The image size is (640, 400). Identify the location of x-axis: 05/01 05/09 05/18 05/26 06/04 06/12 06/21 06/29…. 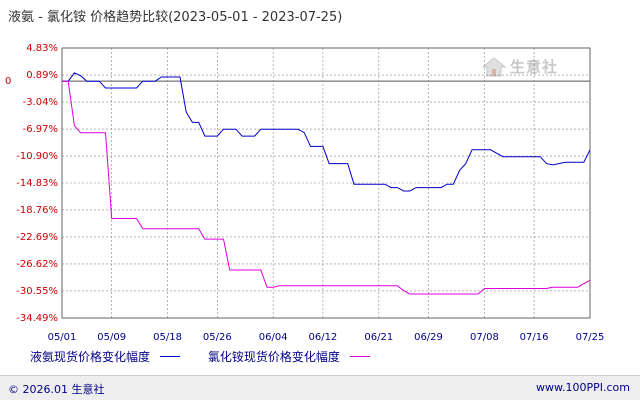
(326, 337).